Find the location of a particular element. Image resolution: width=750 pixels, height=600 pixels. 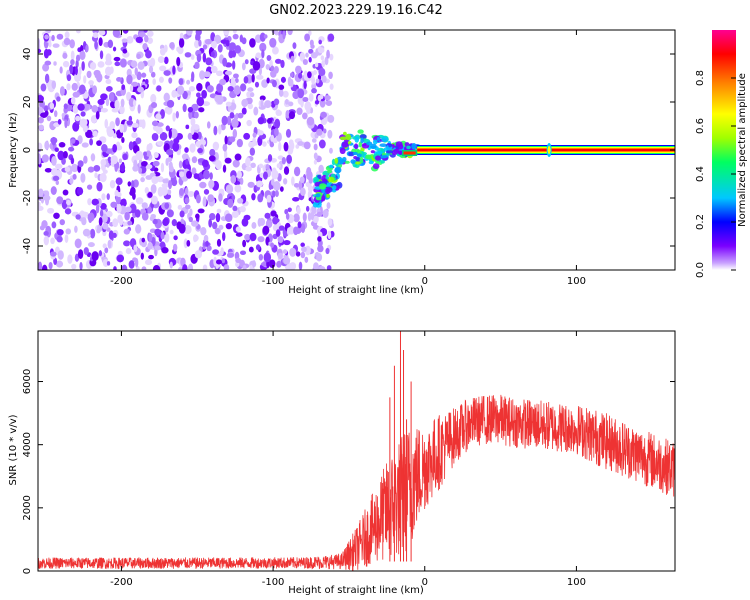

colorbar-tick-label: 0.2 is located at coordinates (700, 222).